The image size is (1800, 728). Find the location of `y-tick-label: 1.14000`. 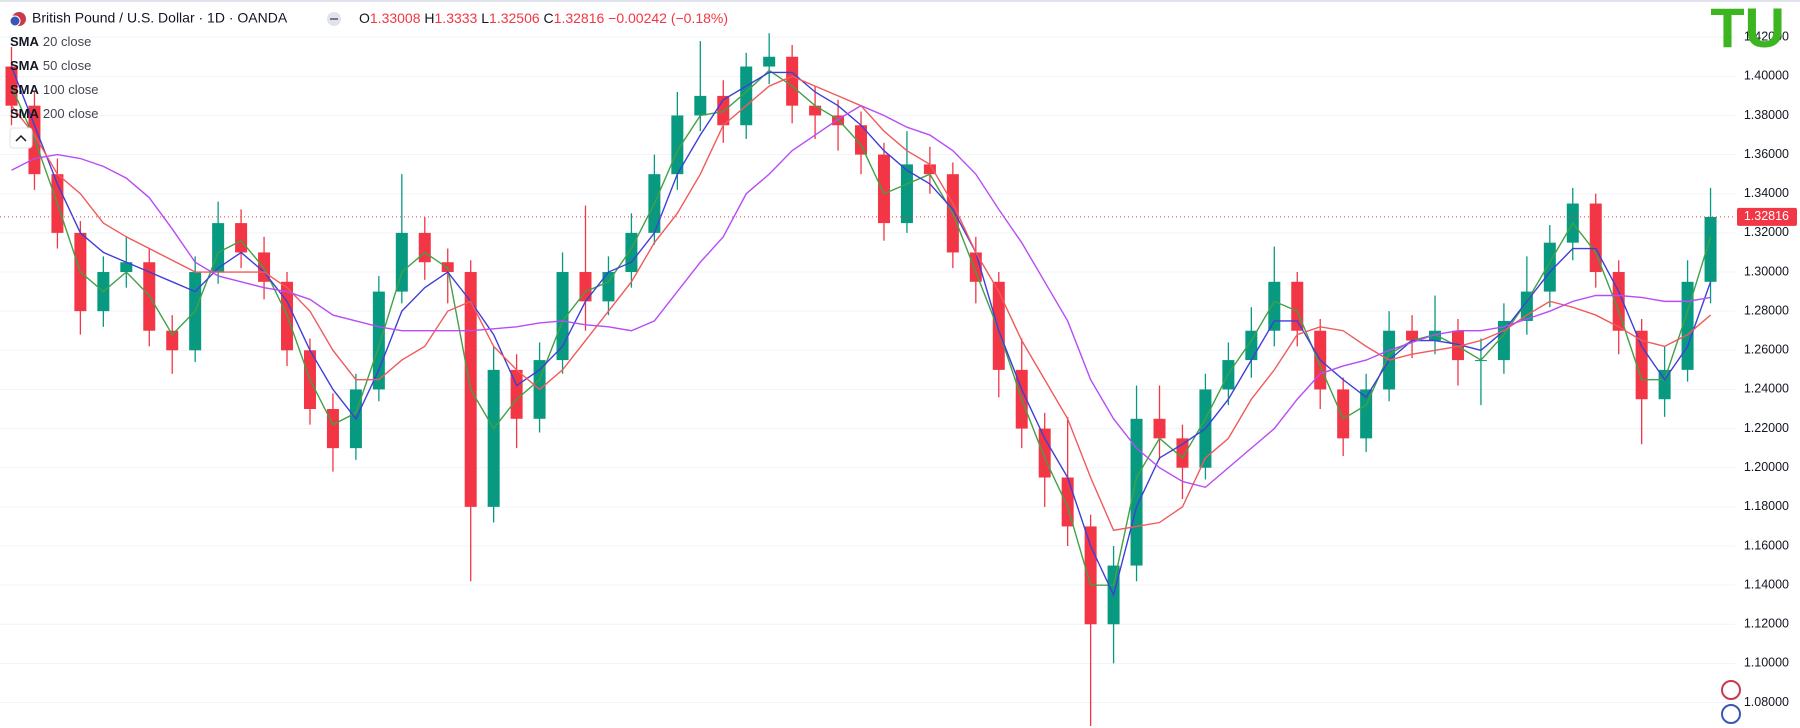

y-tick-label: 1.14000 is located at coordinates (1766, 584).